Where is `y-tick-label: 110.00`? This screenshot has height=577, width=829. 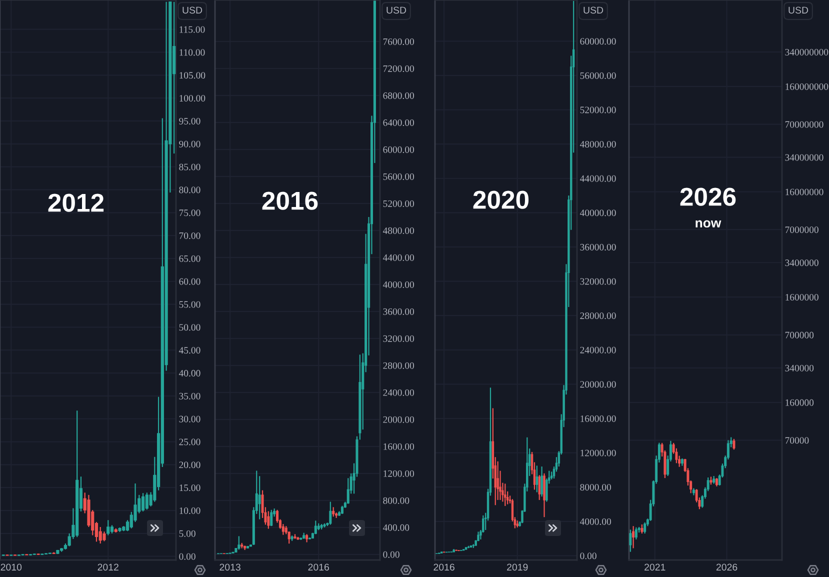
y-tick-label: 110.00 is located at coordinates (192, 52).